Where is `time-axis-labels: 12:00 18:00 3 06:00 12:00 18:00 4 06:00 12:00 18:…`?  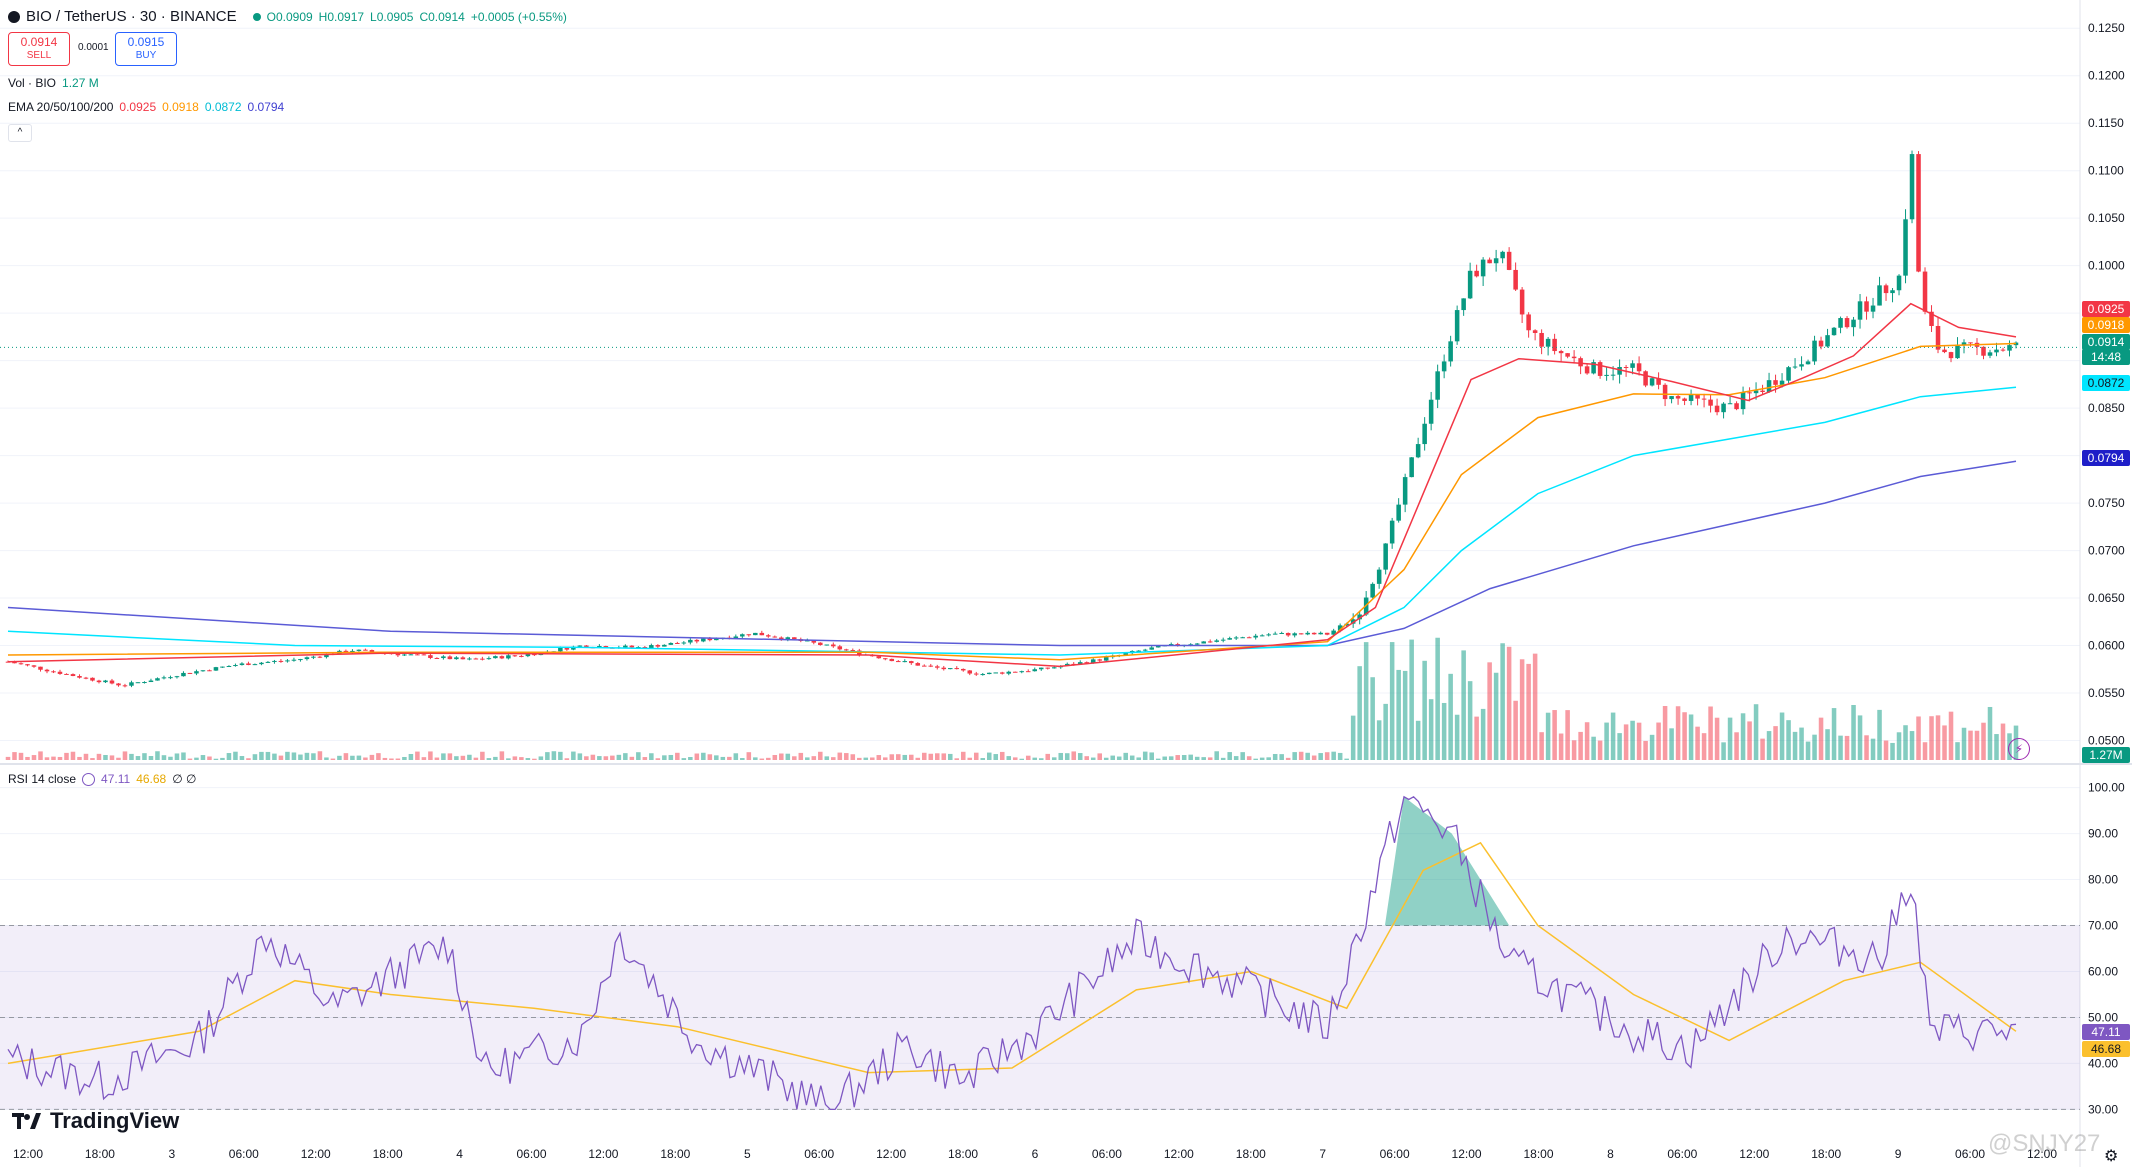 time-axis-labels: 12:00 18:00 3 06:00 12:00 18:00 4 06:00 12:00 18:… is located at coordinates (1035, 1154).